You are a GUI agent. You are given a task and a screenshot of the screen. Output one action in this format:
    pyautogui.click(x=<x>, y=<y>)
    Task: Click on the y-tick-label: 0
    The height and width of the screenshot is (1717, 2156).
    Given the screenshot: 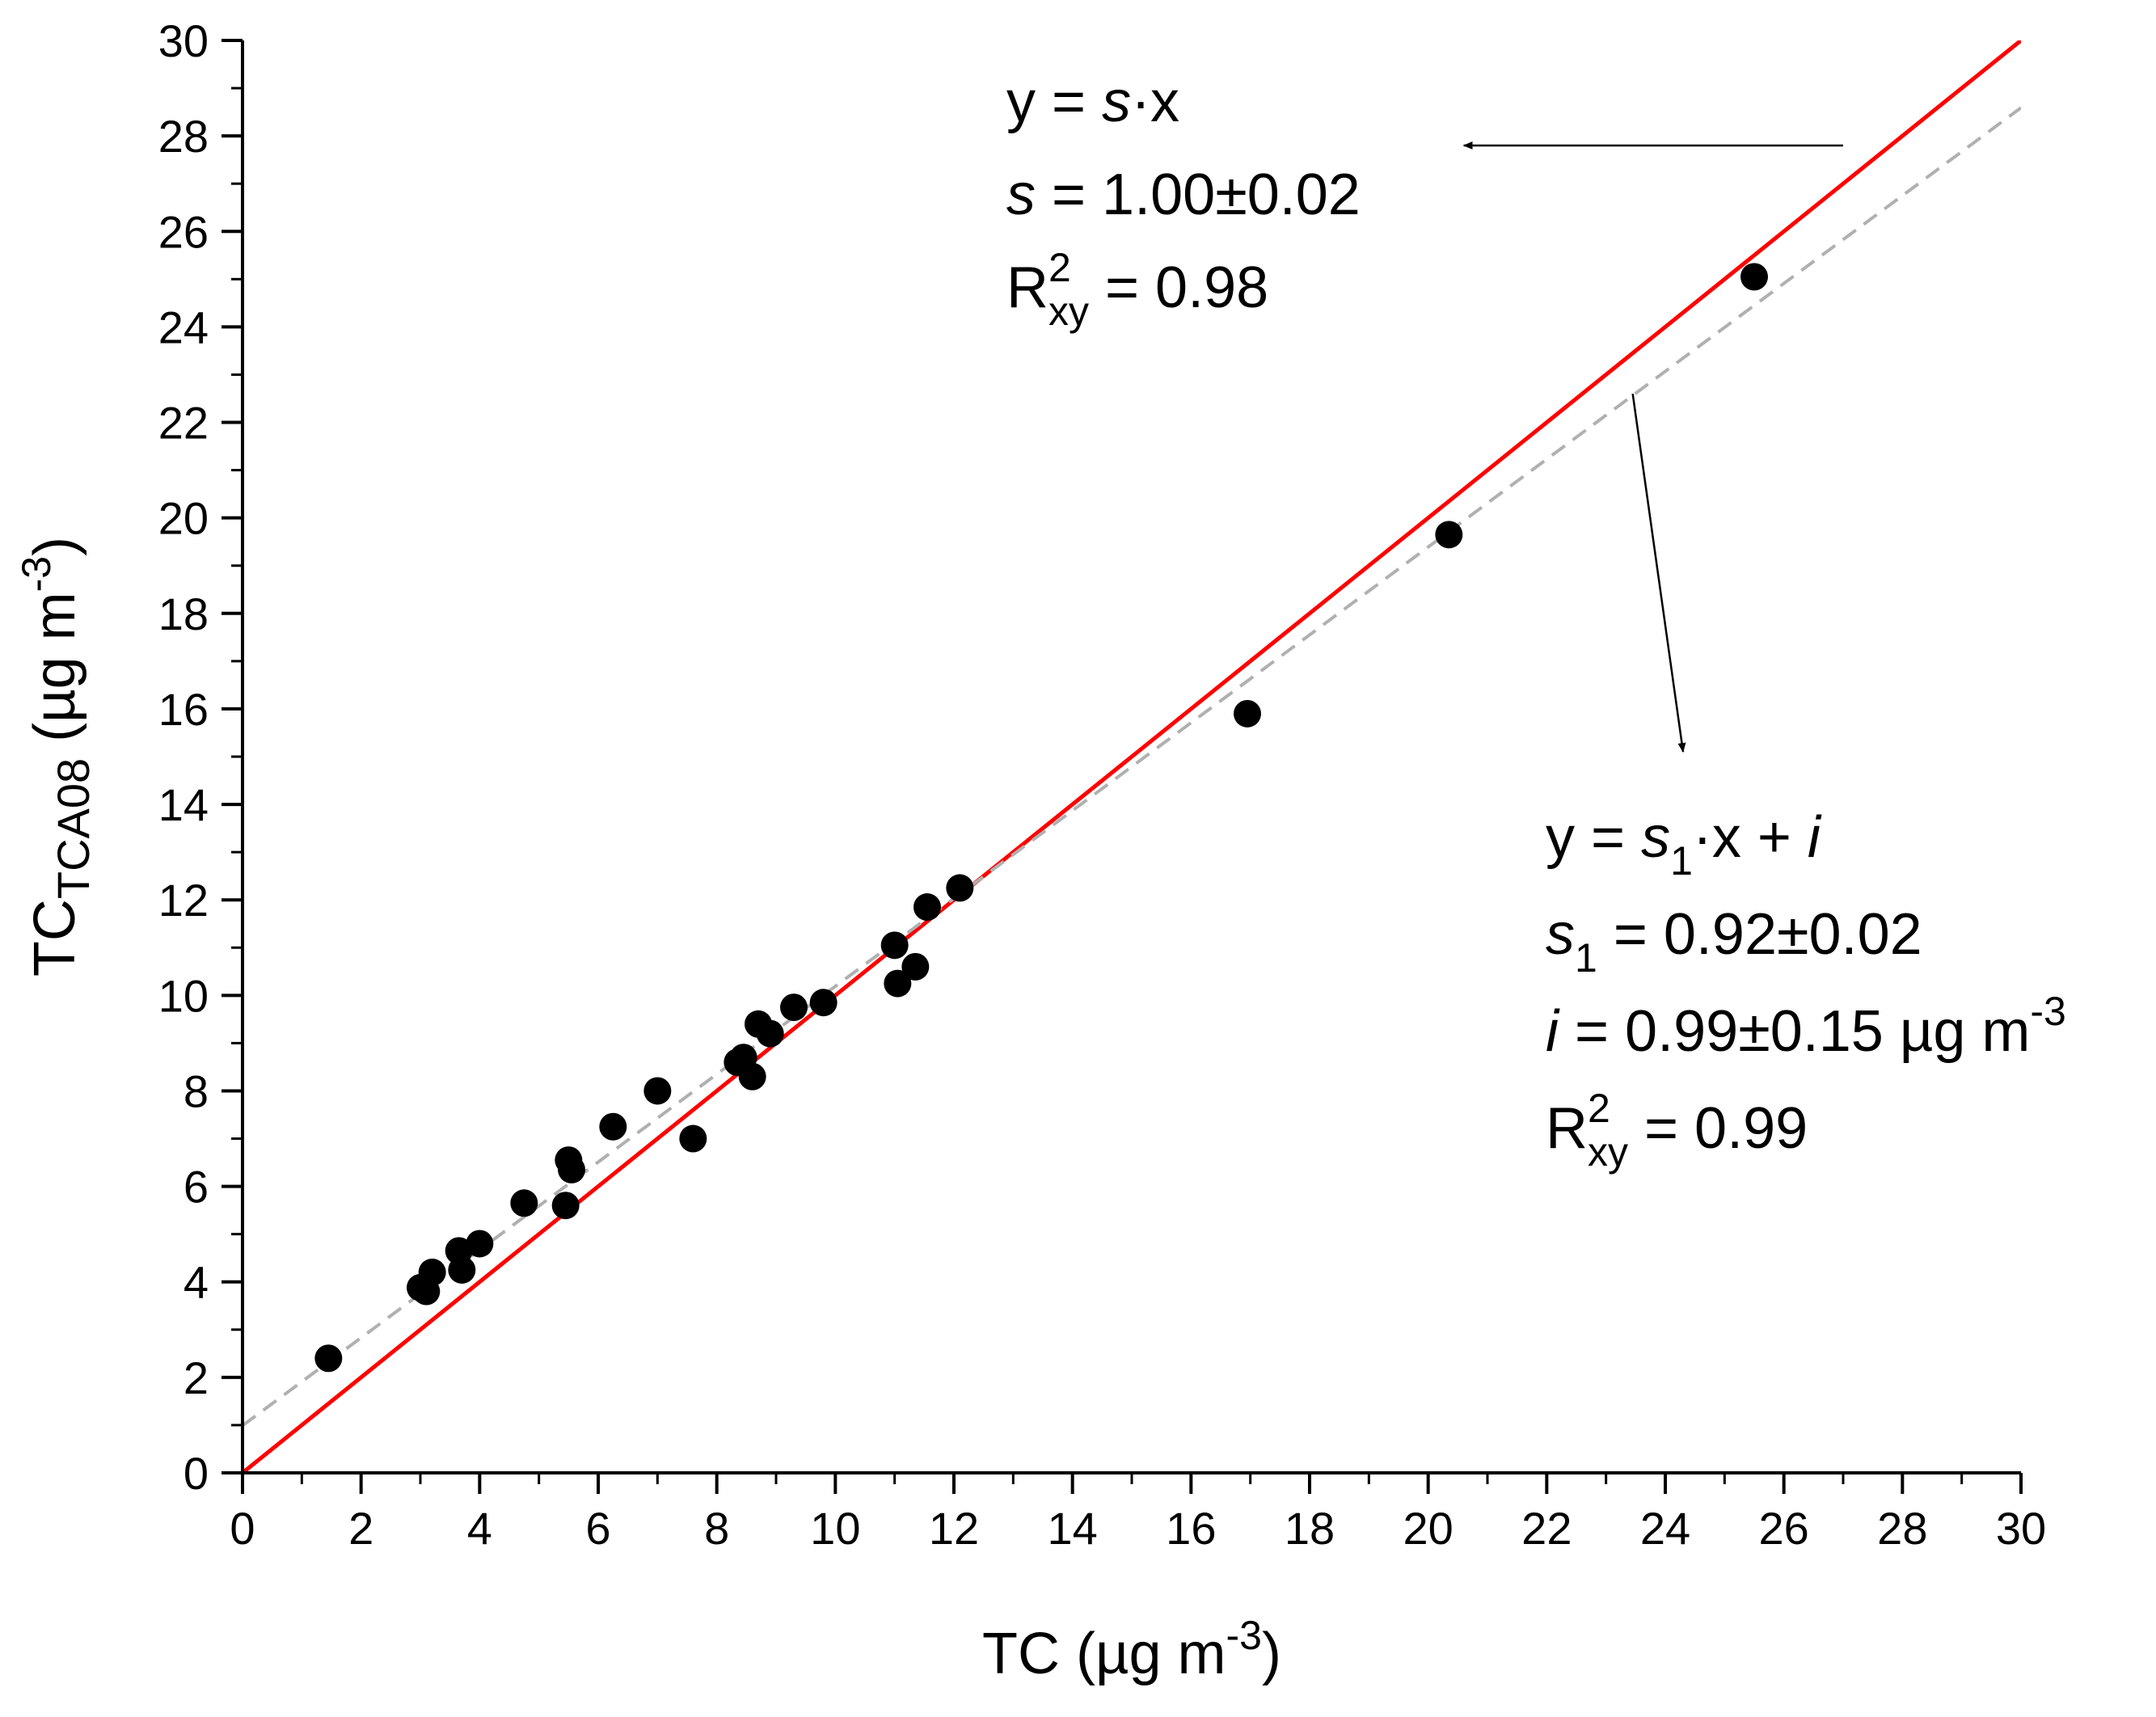 What is the action you would take?
    pyautogui.click(x=197, y=1473)
    